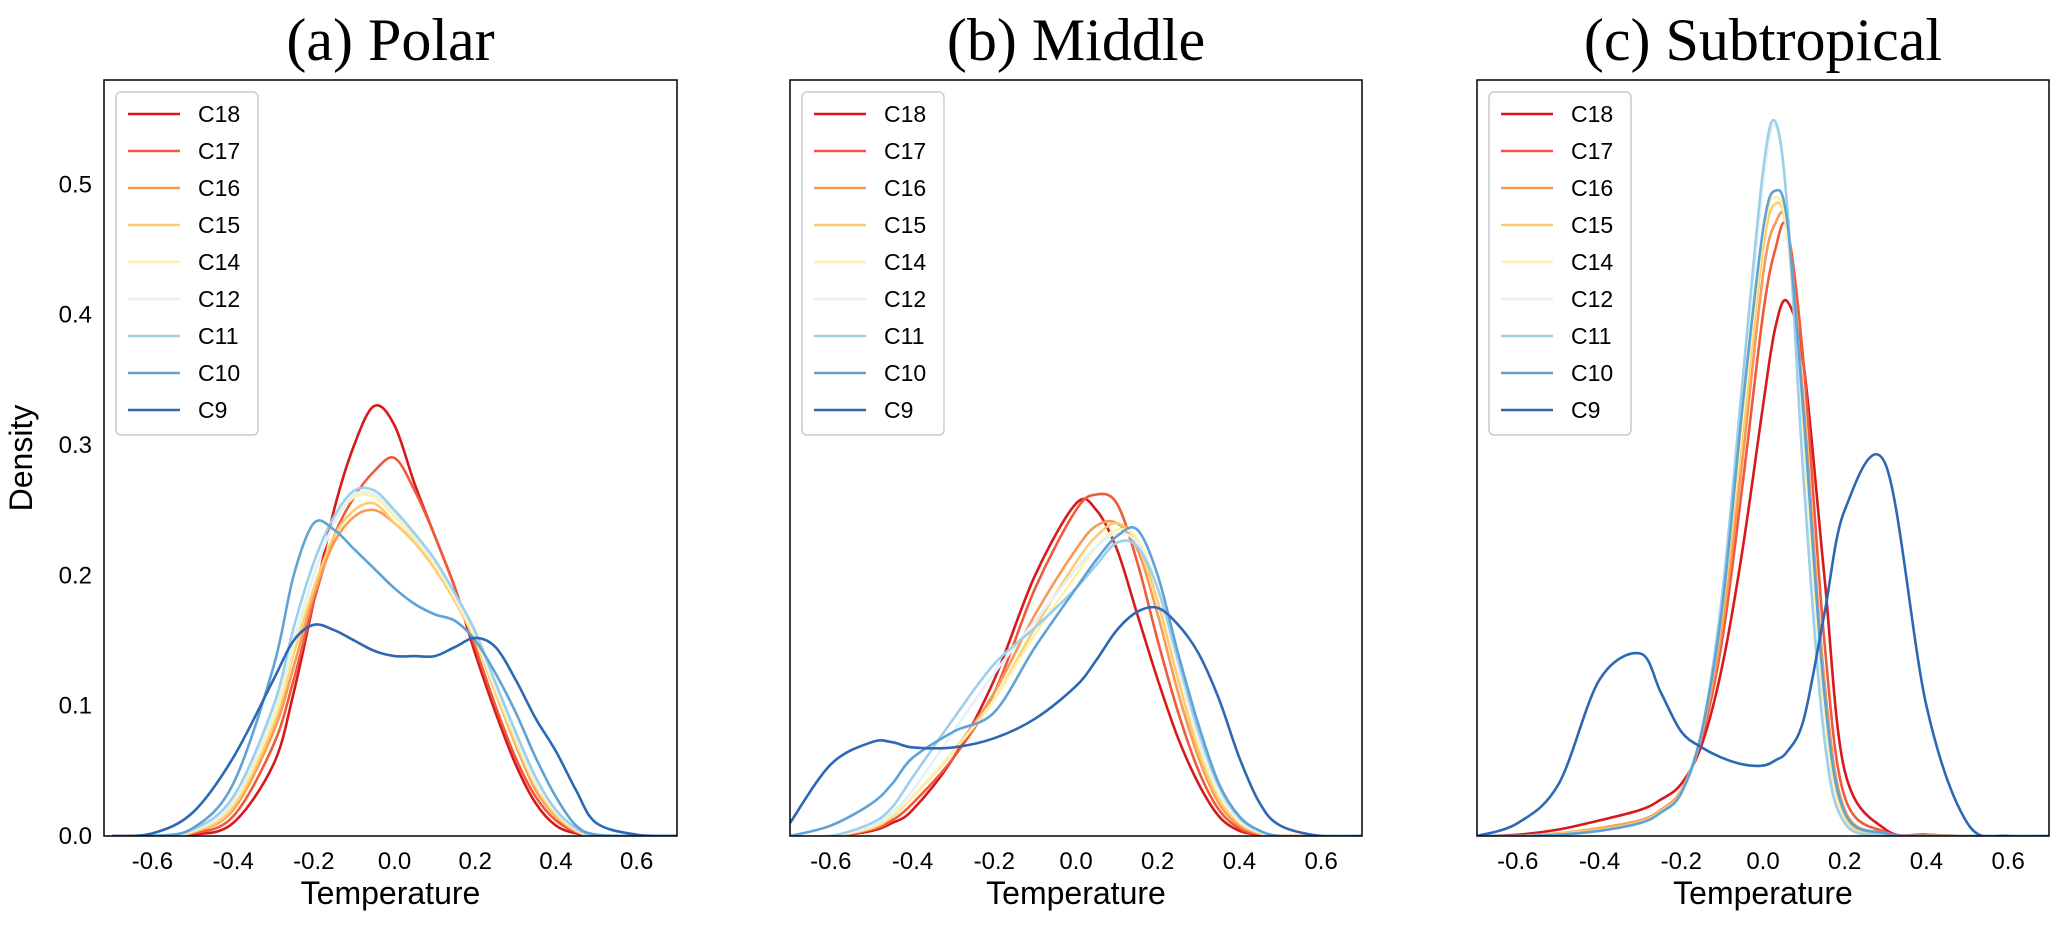 The image size is (2067, 930). Describe the element at coordinates (390, 40) in the screenshot. I see `panel-title: (a) Polar` at that location.